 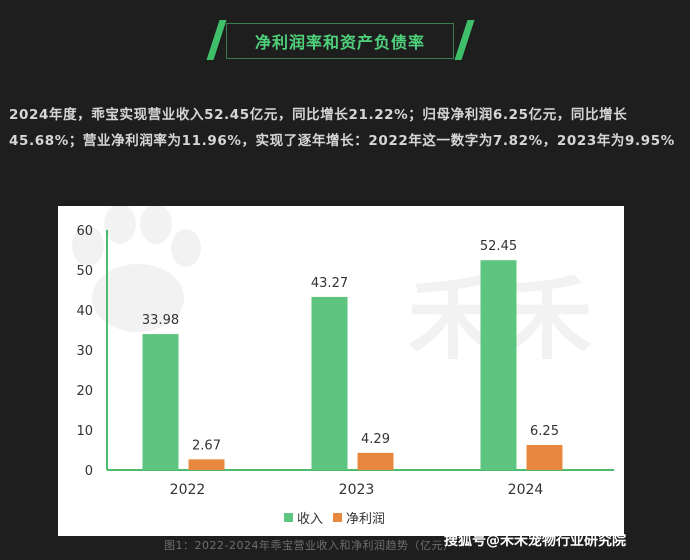 What do you see at coordinates (464, 40) in the screenshot?
I see `title-slash-right` at bounding box center [464, 40].